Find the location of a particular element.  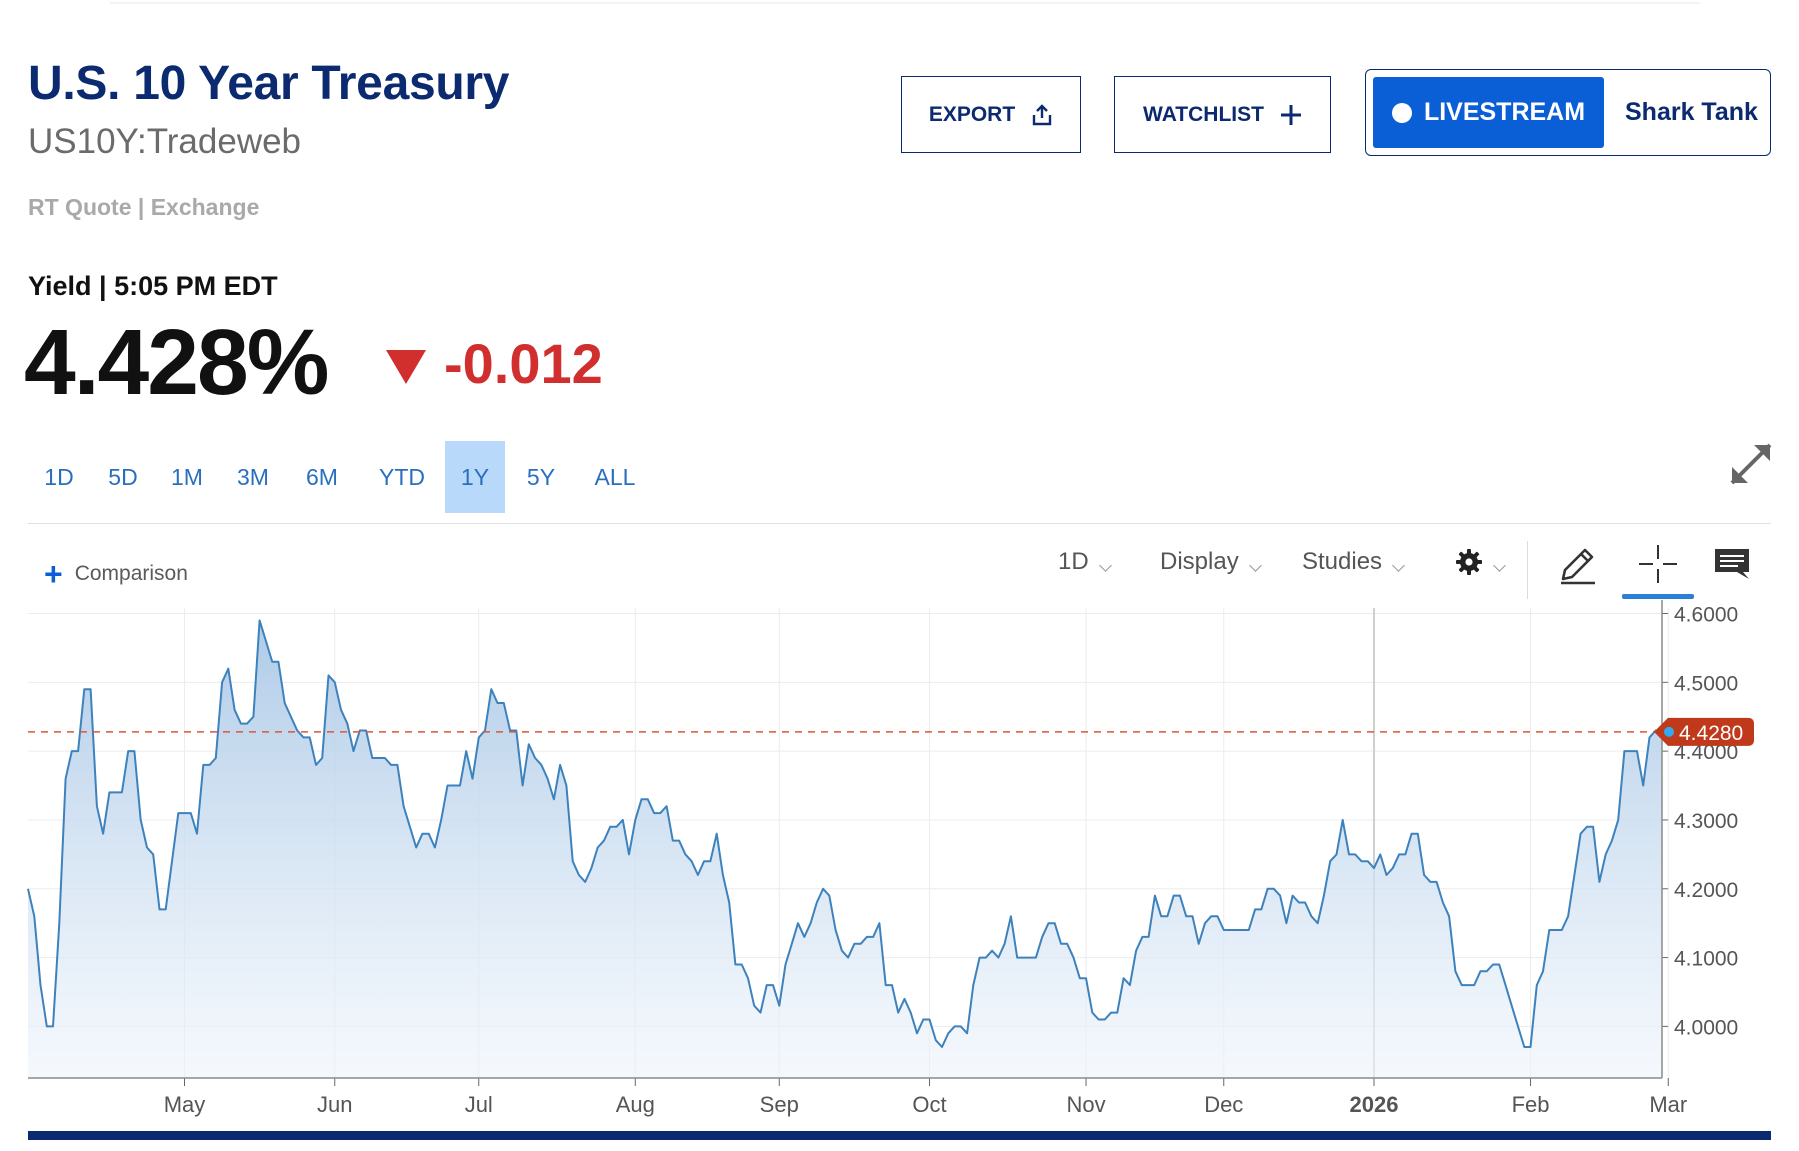

y-tick-label: 4.1000 is located at coordinates (1706, 959).